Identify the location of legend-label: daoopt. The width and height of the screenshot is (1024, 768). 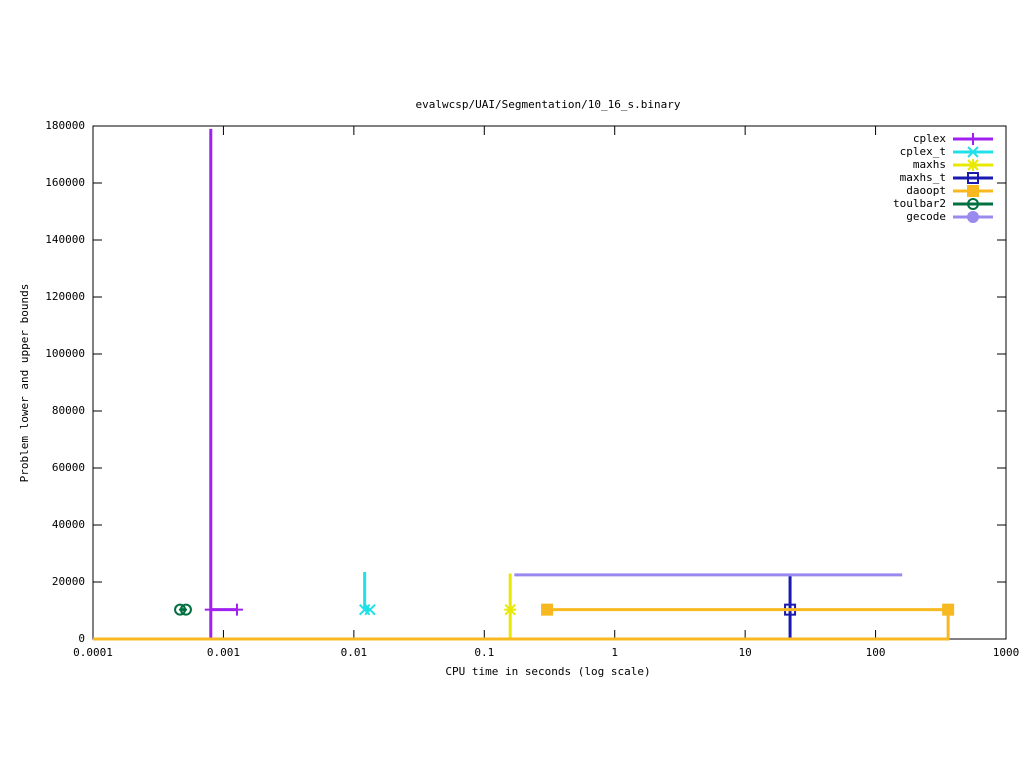
(926, 190).